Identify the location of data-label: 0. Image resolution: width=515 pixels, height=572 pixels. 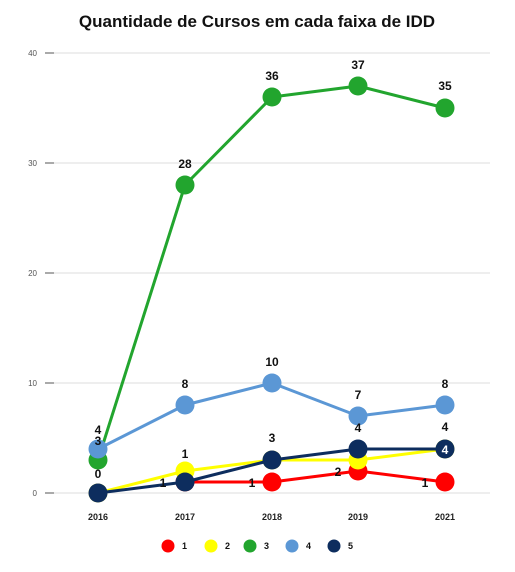
(98, 474).